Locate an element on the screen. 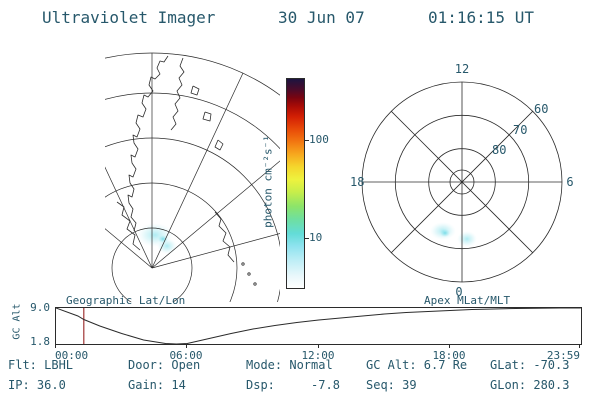 The height and width of the screenshot is (400, 600). map-caption: Geographic Lat/Lon is located at coordinates (126, 300).